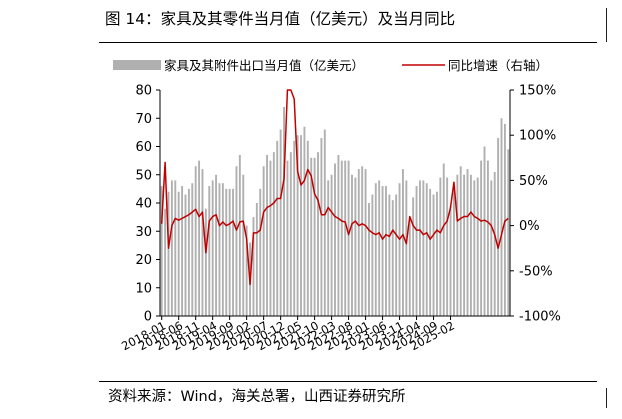 The height and width of the screenshot is (419, 622). I want to click on left-tick-label: 40, so click(143, 204).